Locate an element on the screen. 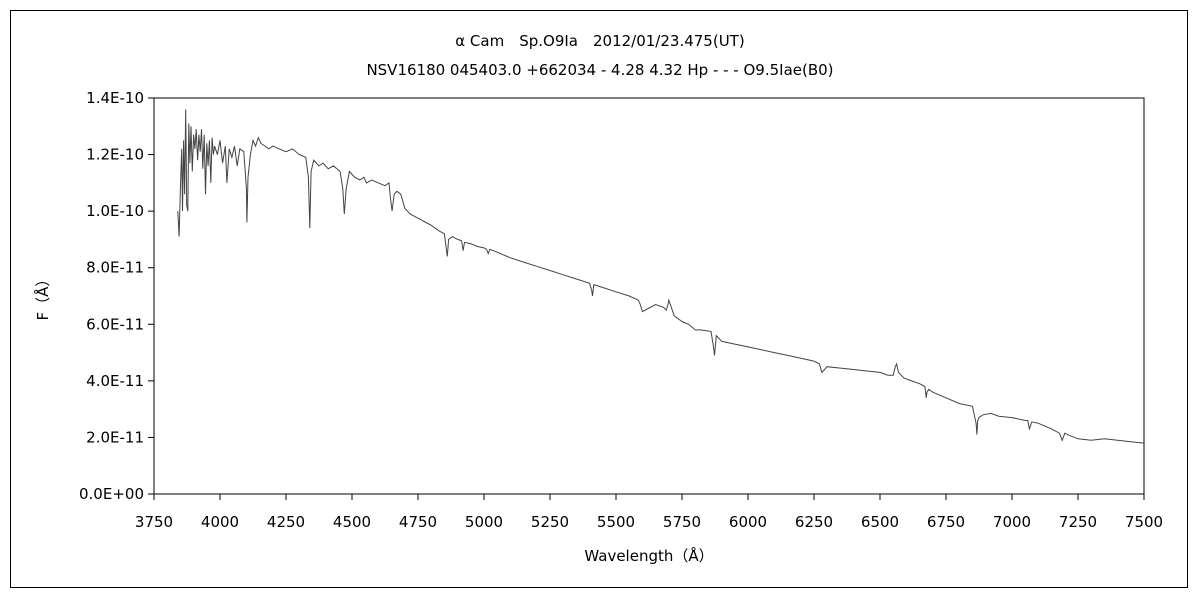 This screenshot has height=600, width=1200. x-tick-label: 4000 is located at coordinates (220, 522).